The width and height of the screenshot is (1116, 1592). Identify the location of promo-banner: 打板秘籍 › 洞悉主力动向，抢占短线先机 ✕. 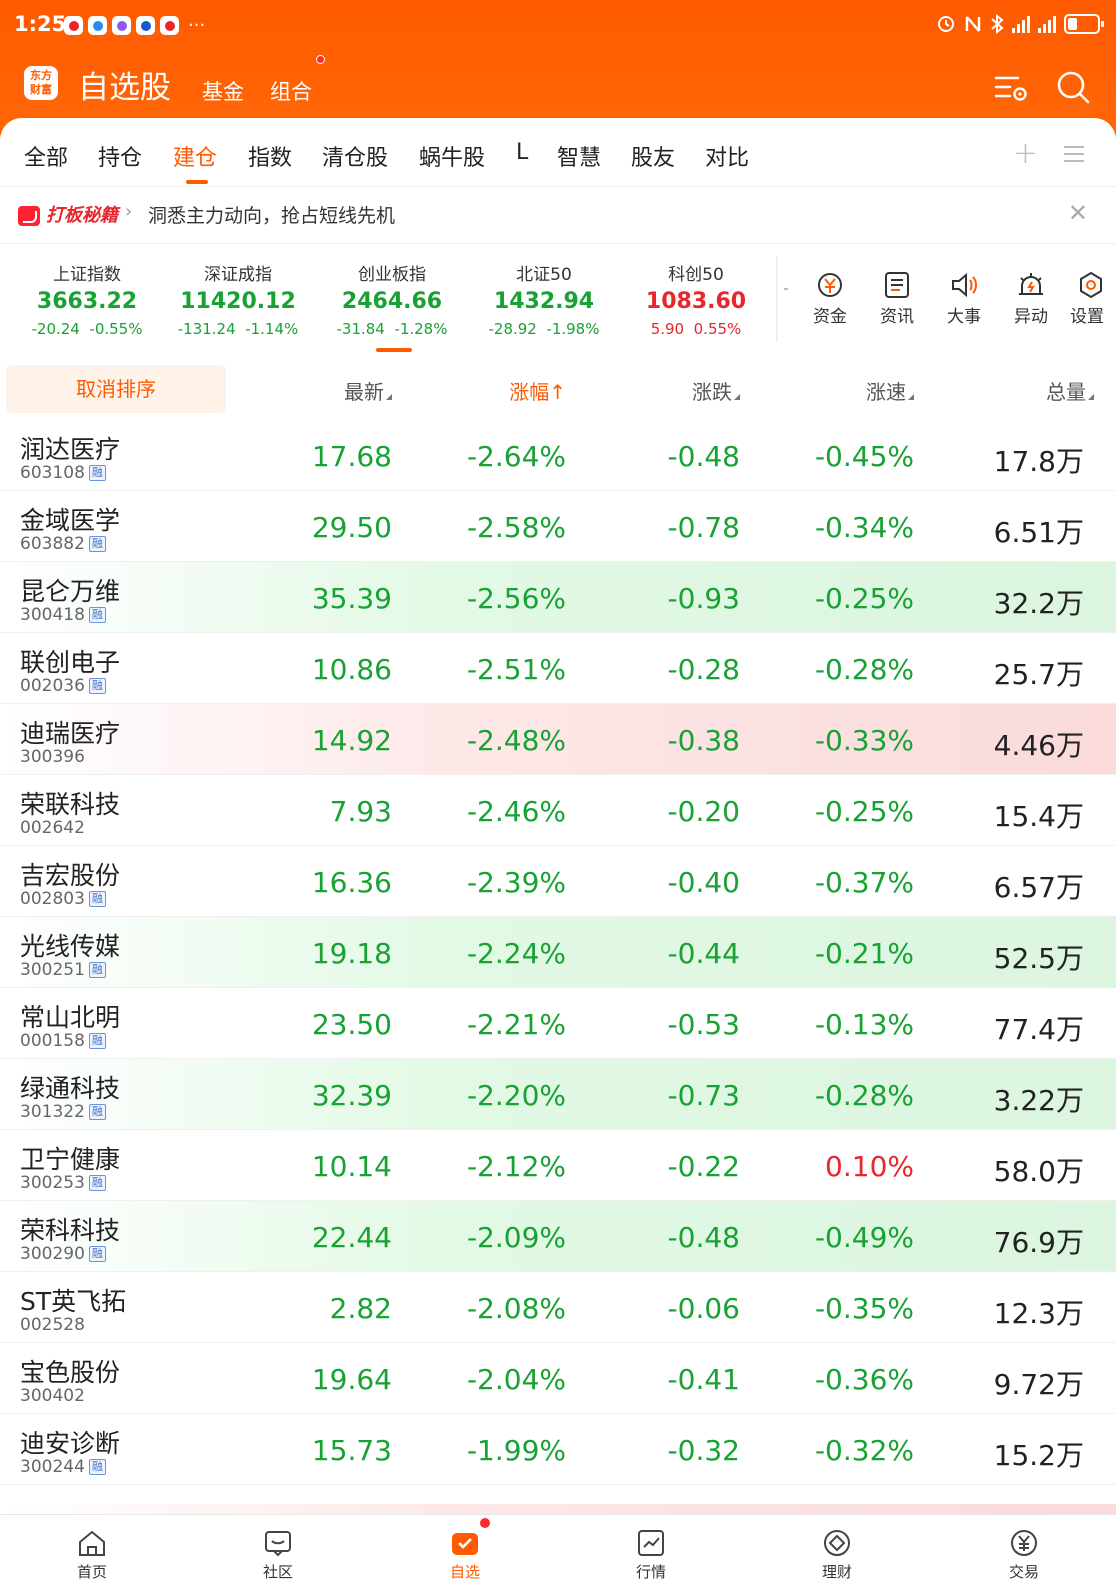
(558, 215).